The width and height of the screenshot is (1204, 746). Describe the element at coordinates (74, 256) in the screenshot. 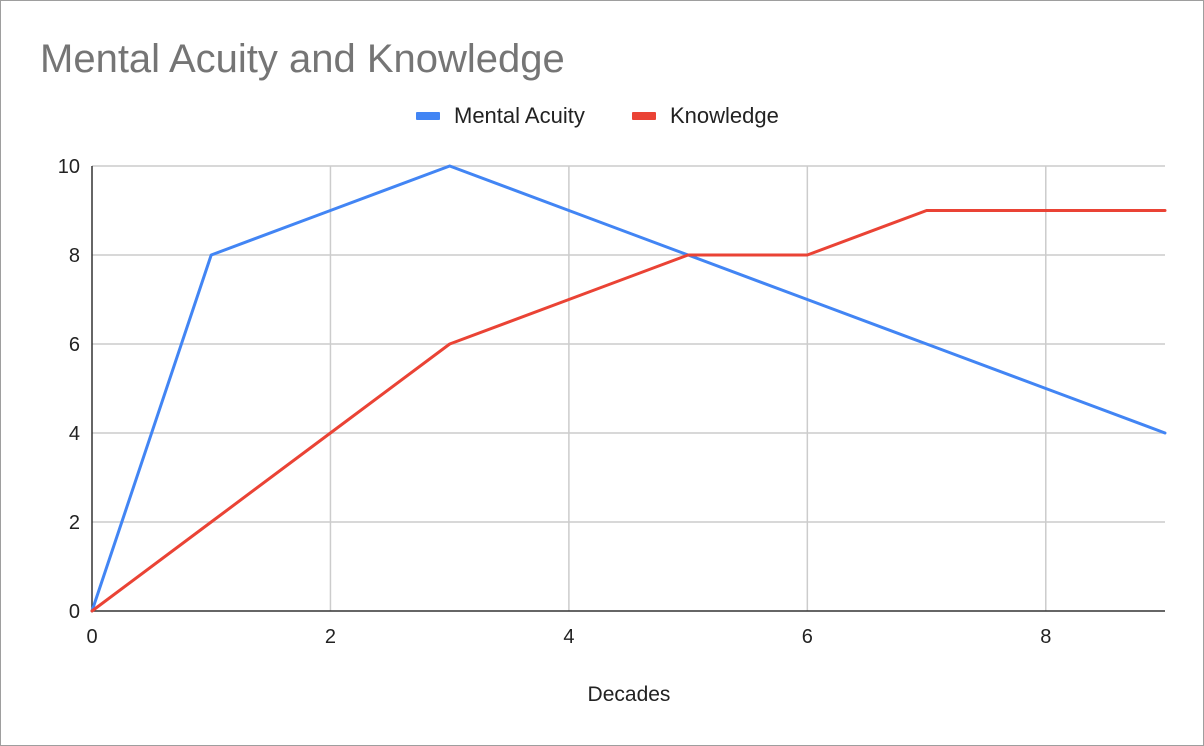

I see `y-tick-label: 8` at that location.